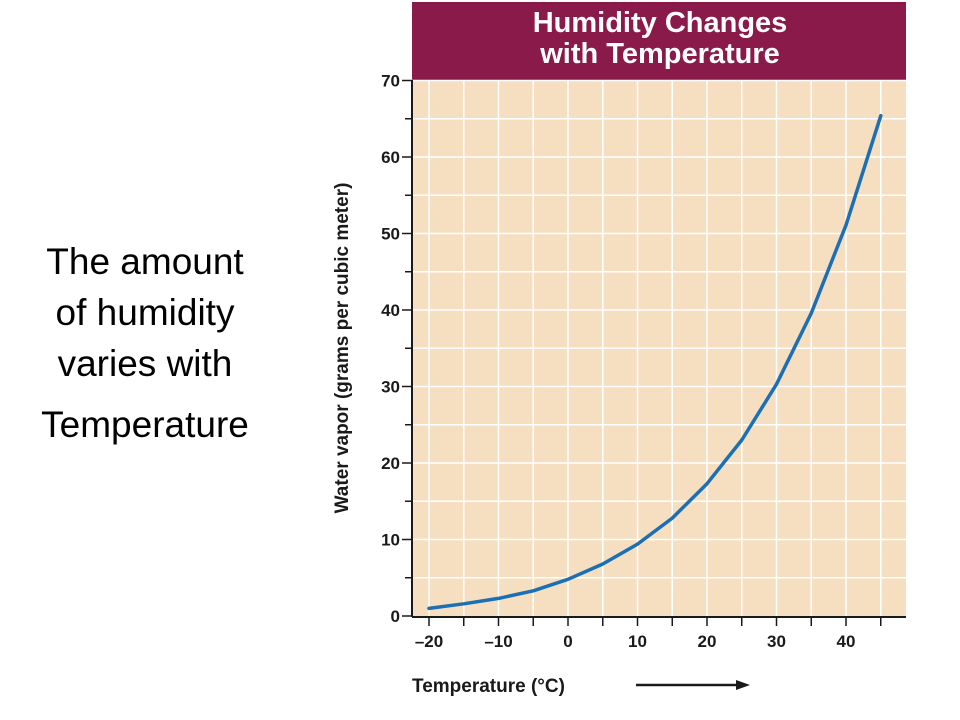 The height and width of the screenshot is (720, 960). Describe the element at coordinates (145, 261) in the screenshot. I see `caption-line: The amount` at that location.